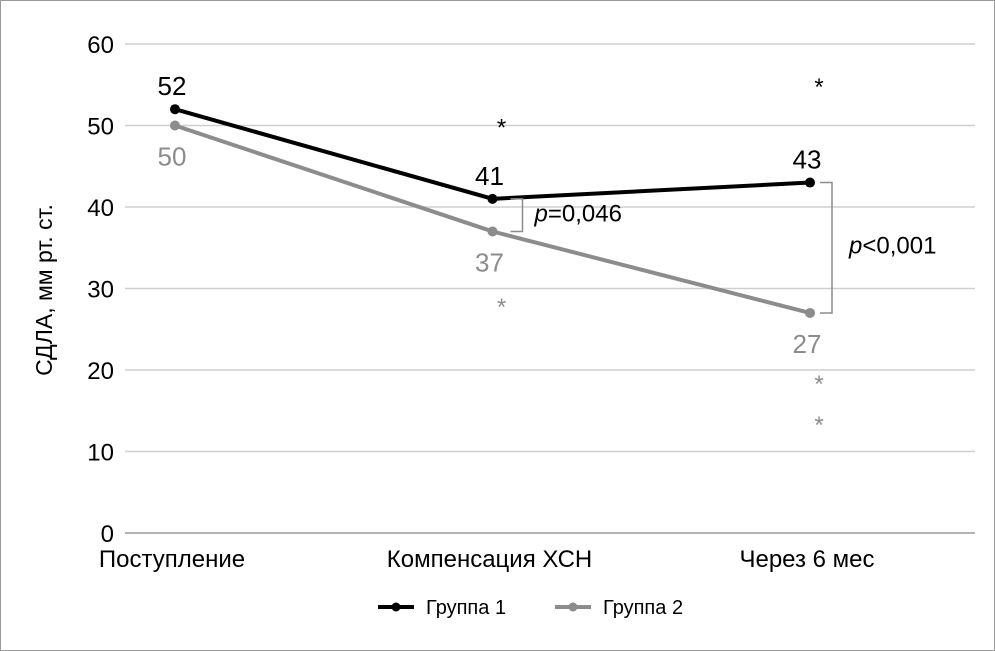 The image size is (995, 651). Describe the element at coordinates (585, 214) in the screenshot. I see `p-value: =0,046` at that location.